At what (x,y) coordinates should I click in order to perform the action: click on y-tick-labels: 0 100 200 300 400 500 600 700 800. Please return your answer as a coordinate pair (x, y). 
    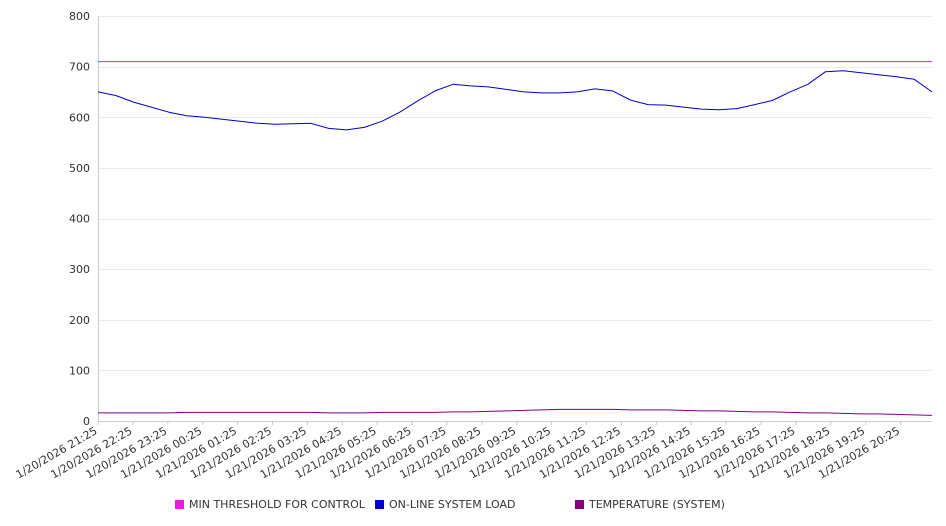
    Looking at the image, I should click on (79, 219).